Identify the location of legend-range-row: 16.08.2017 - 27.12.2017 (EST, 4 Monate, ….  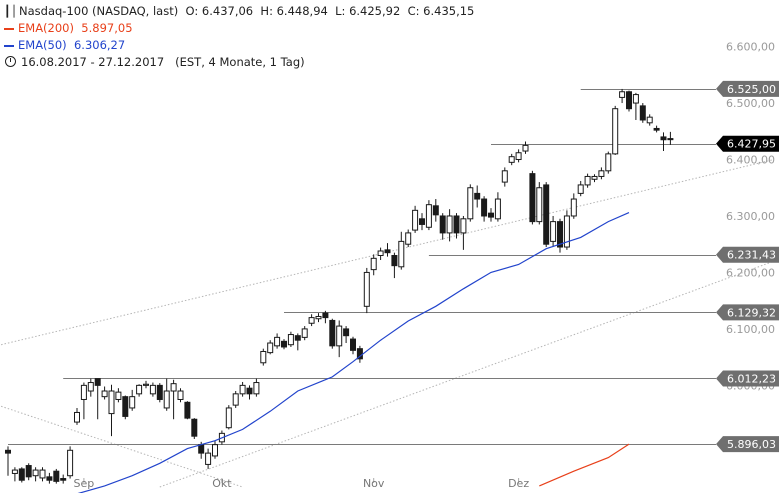
(239, 62).